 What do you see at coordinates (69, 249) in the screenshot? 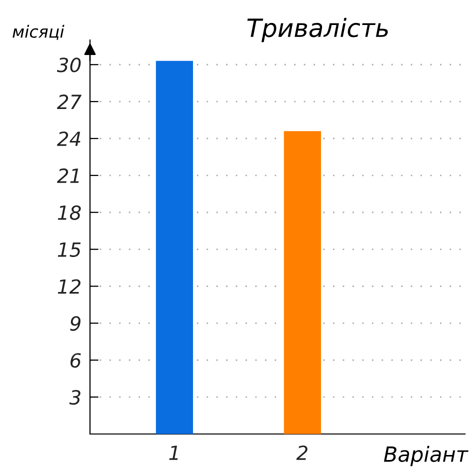
I see `y-tick-label: 15` at bounding box center [69, 249].